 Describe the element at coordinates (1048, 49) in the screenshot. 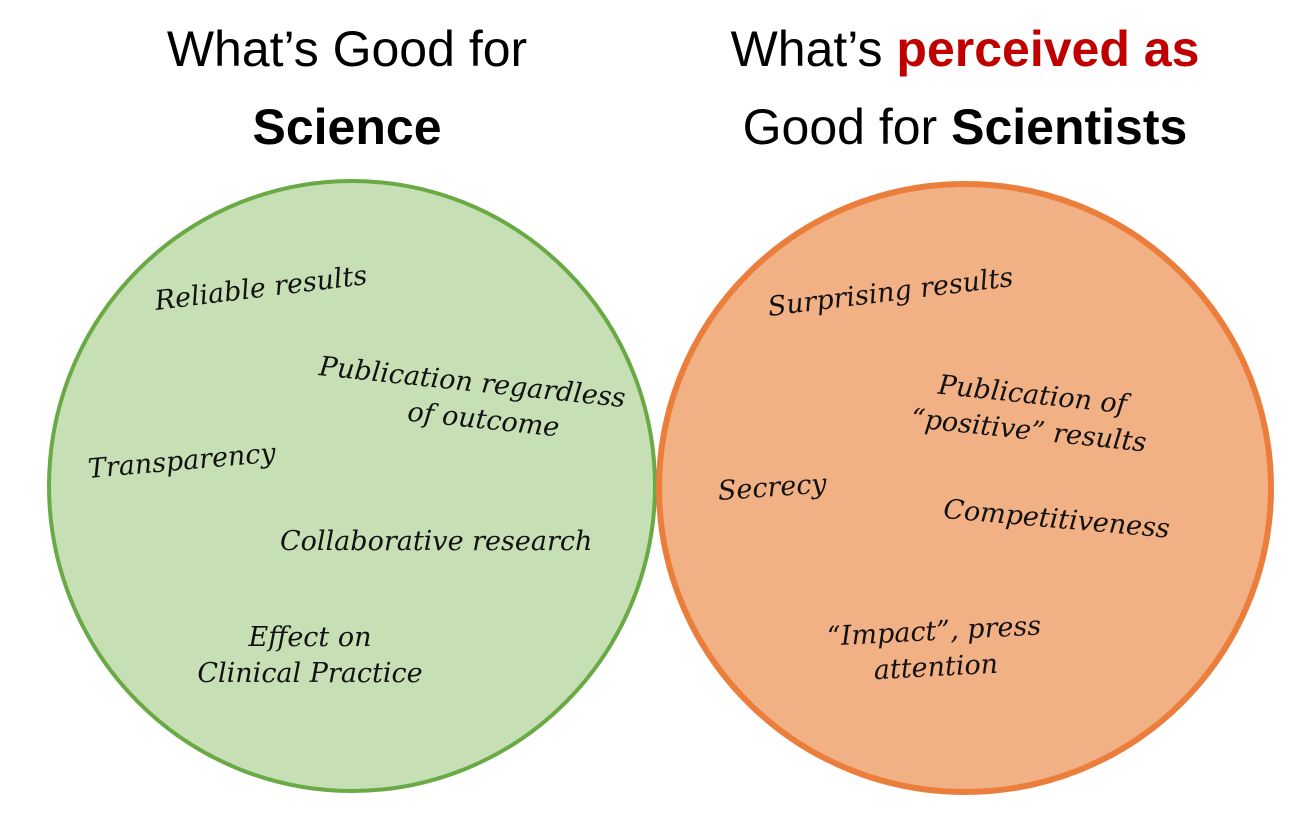

I see `right-title-accent: perceived as` at that location.